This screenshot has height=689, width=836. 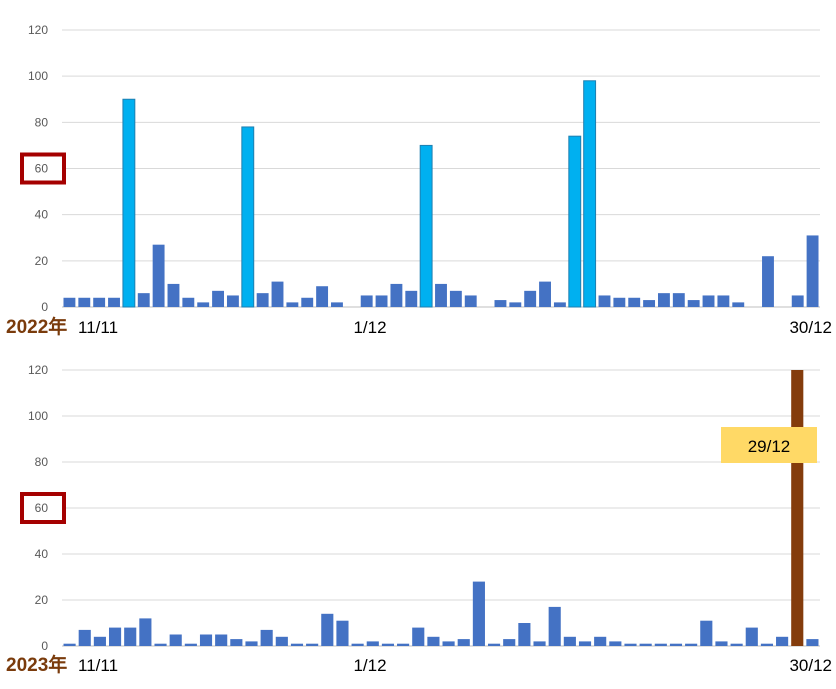 I want to click on x-tick-label: 30/12, so click(x=810, y=327).